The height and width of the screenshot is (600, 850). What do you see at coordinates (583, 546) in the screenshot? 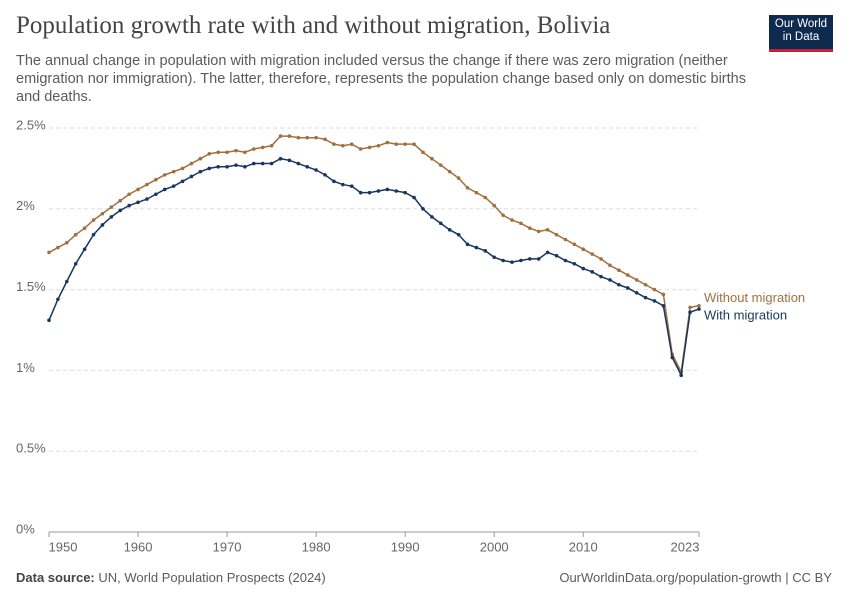
I see `x-tick-label: 2010` at bounding box center [583, 546].